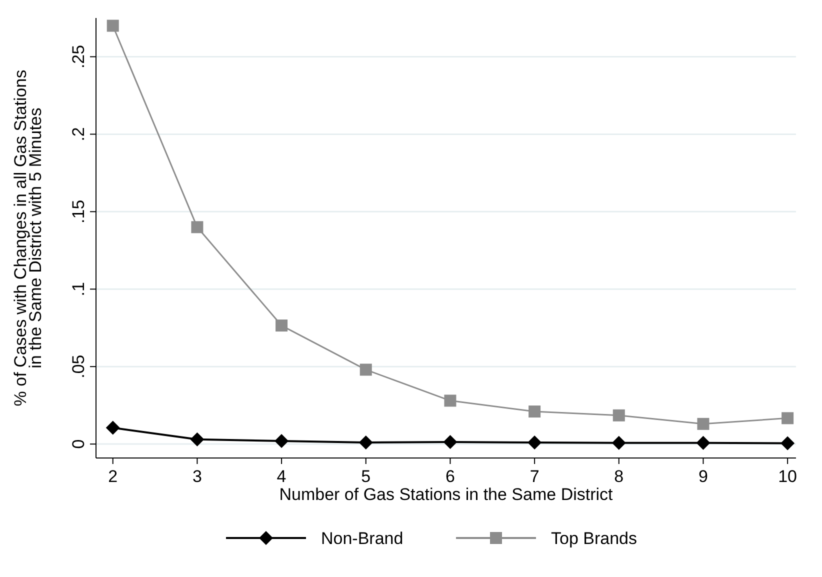 The width and height of the screenshot is (822, 577). What do you see at coordinates (28, 238) in the screenshot?
I see `y-axis-title: % of Cases with Changes in all Gas Stations in the Same District with 5 Minutes` at bounding box center [28, 238].